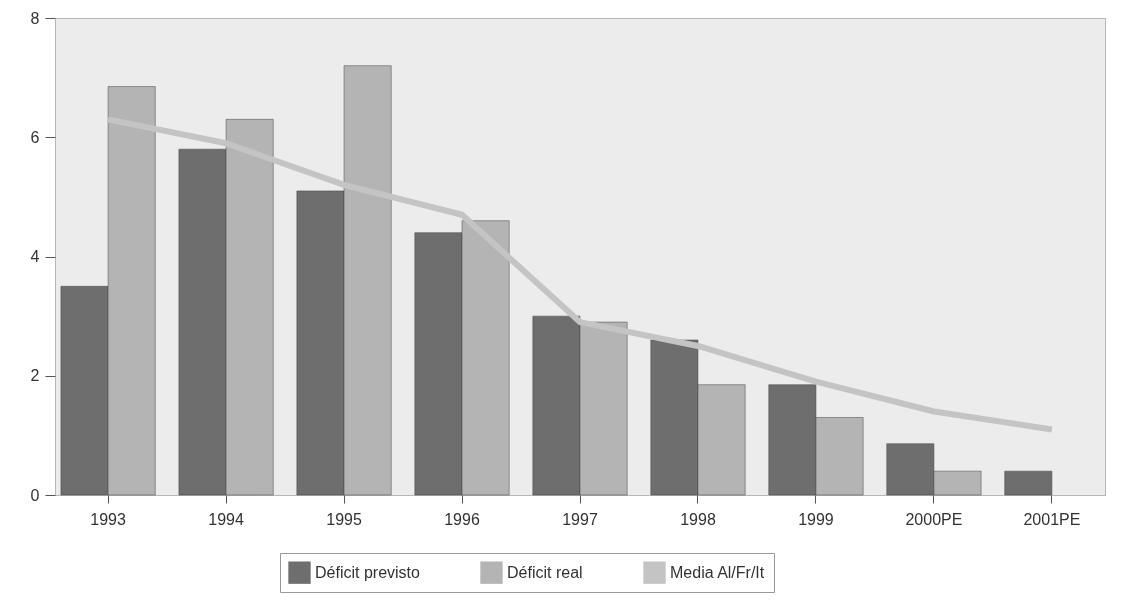 This screenshot has width=1121, height=603. Describe the element at coordinates (934, 519) in the screenshot. I see `x-tick-label: 2000PE` at that location.